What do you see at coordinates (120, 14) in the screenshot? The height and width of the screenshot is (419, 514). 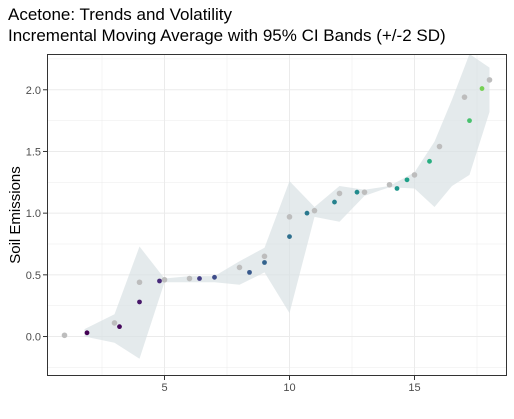 I see `chart-title: Acetone: Trends and Volatility` at bounding box center [120, 14].